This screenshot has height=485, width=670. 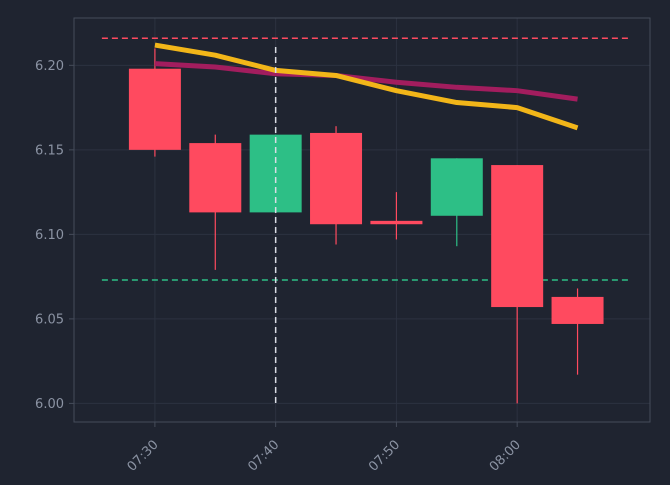 I want to click on moving-average-lines, so click(x=366, y=86).